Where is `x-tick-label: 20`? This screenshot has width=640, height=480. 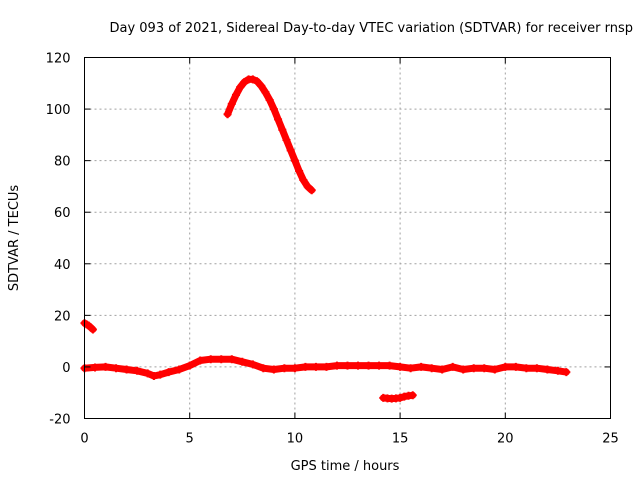
x-tick-label: 20 is located at coordinates (505, 439).